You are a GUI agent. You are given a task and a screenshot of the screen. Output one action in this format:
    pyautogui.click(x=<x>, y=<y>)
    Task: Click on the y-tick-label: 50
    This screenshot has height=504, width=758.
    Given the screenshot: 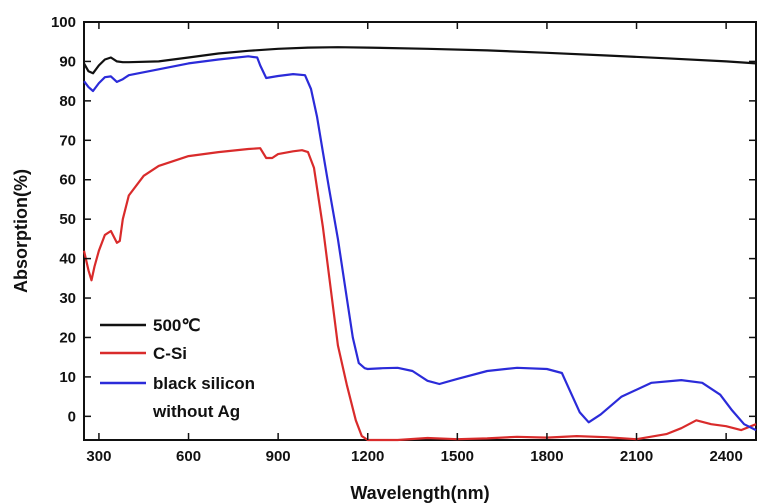 What is the action you would take?
    pyautogui.click(x=67, y=219)
    